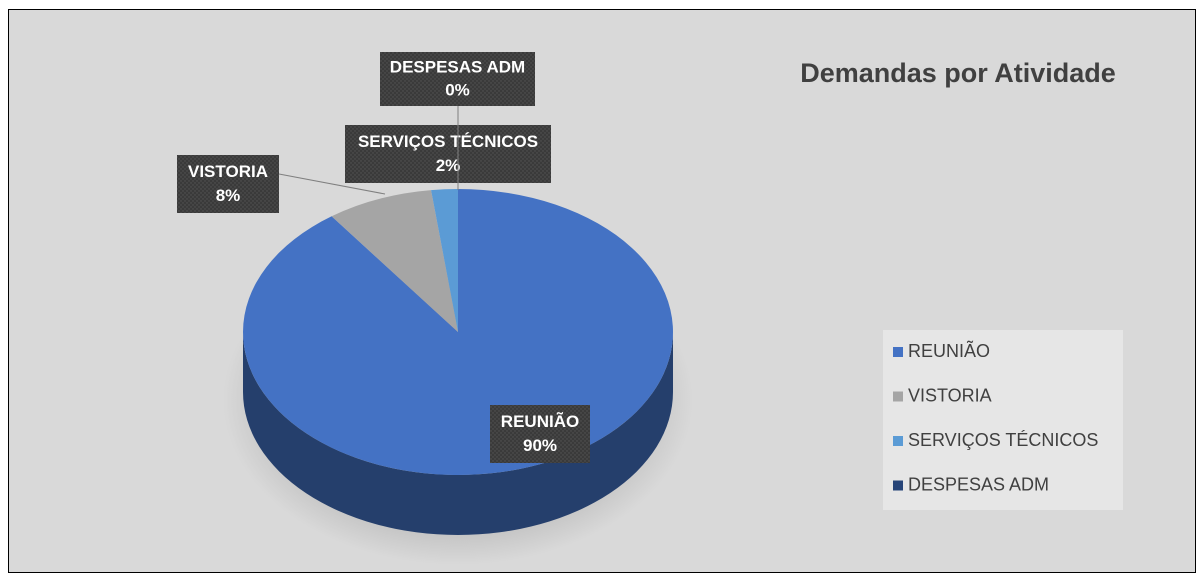 Image resolution: width=1204 pixels, height=586 pixels. I want to click on chart-title: Demandas por Atividade, so click(958, 73).